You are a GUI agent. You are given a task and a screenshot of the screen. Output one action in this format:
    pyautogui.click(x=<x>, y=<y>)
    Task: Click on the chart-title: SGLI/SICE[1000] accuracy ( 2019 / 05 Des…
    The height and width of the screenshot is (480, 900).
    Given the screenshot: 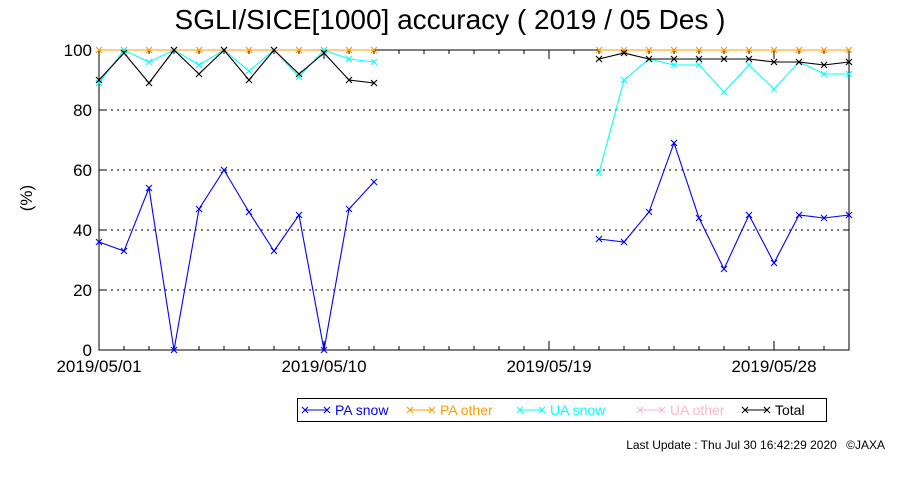 What is the action you would take?
    pyautogui.click(x=450, y=19)
    